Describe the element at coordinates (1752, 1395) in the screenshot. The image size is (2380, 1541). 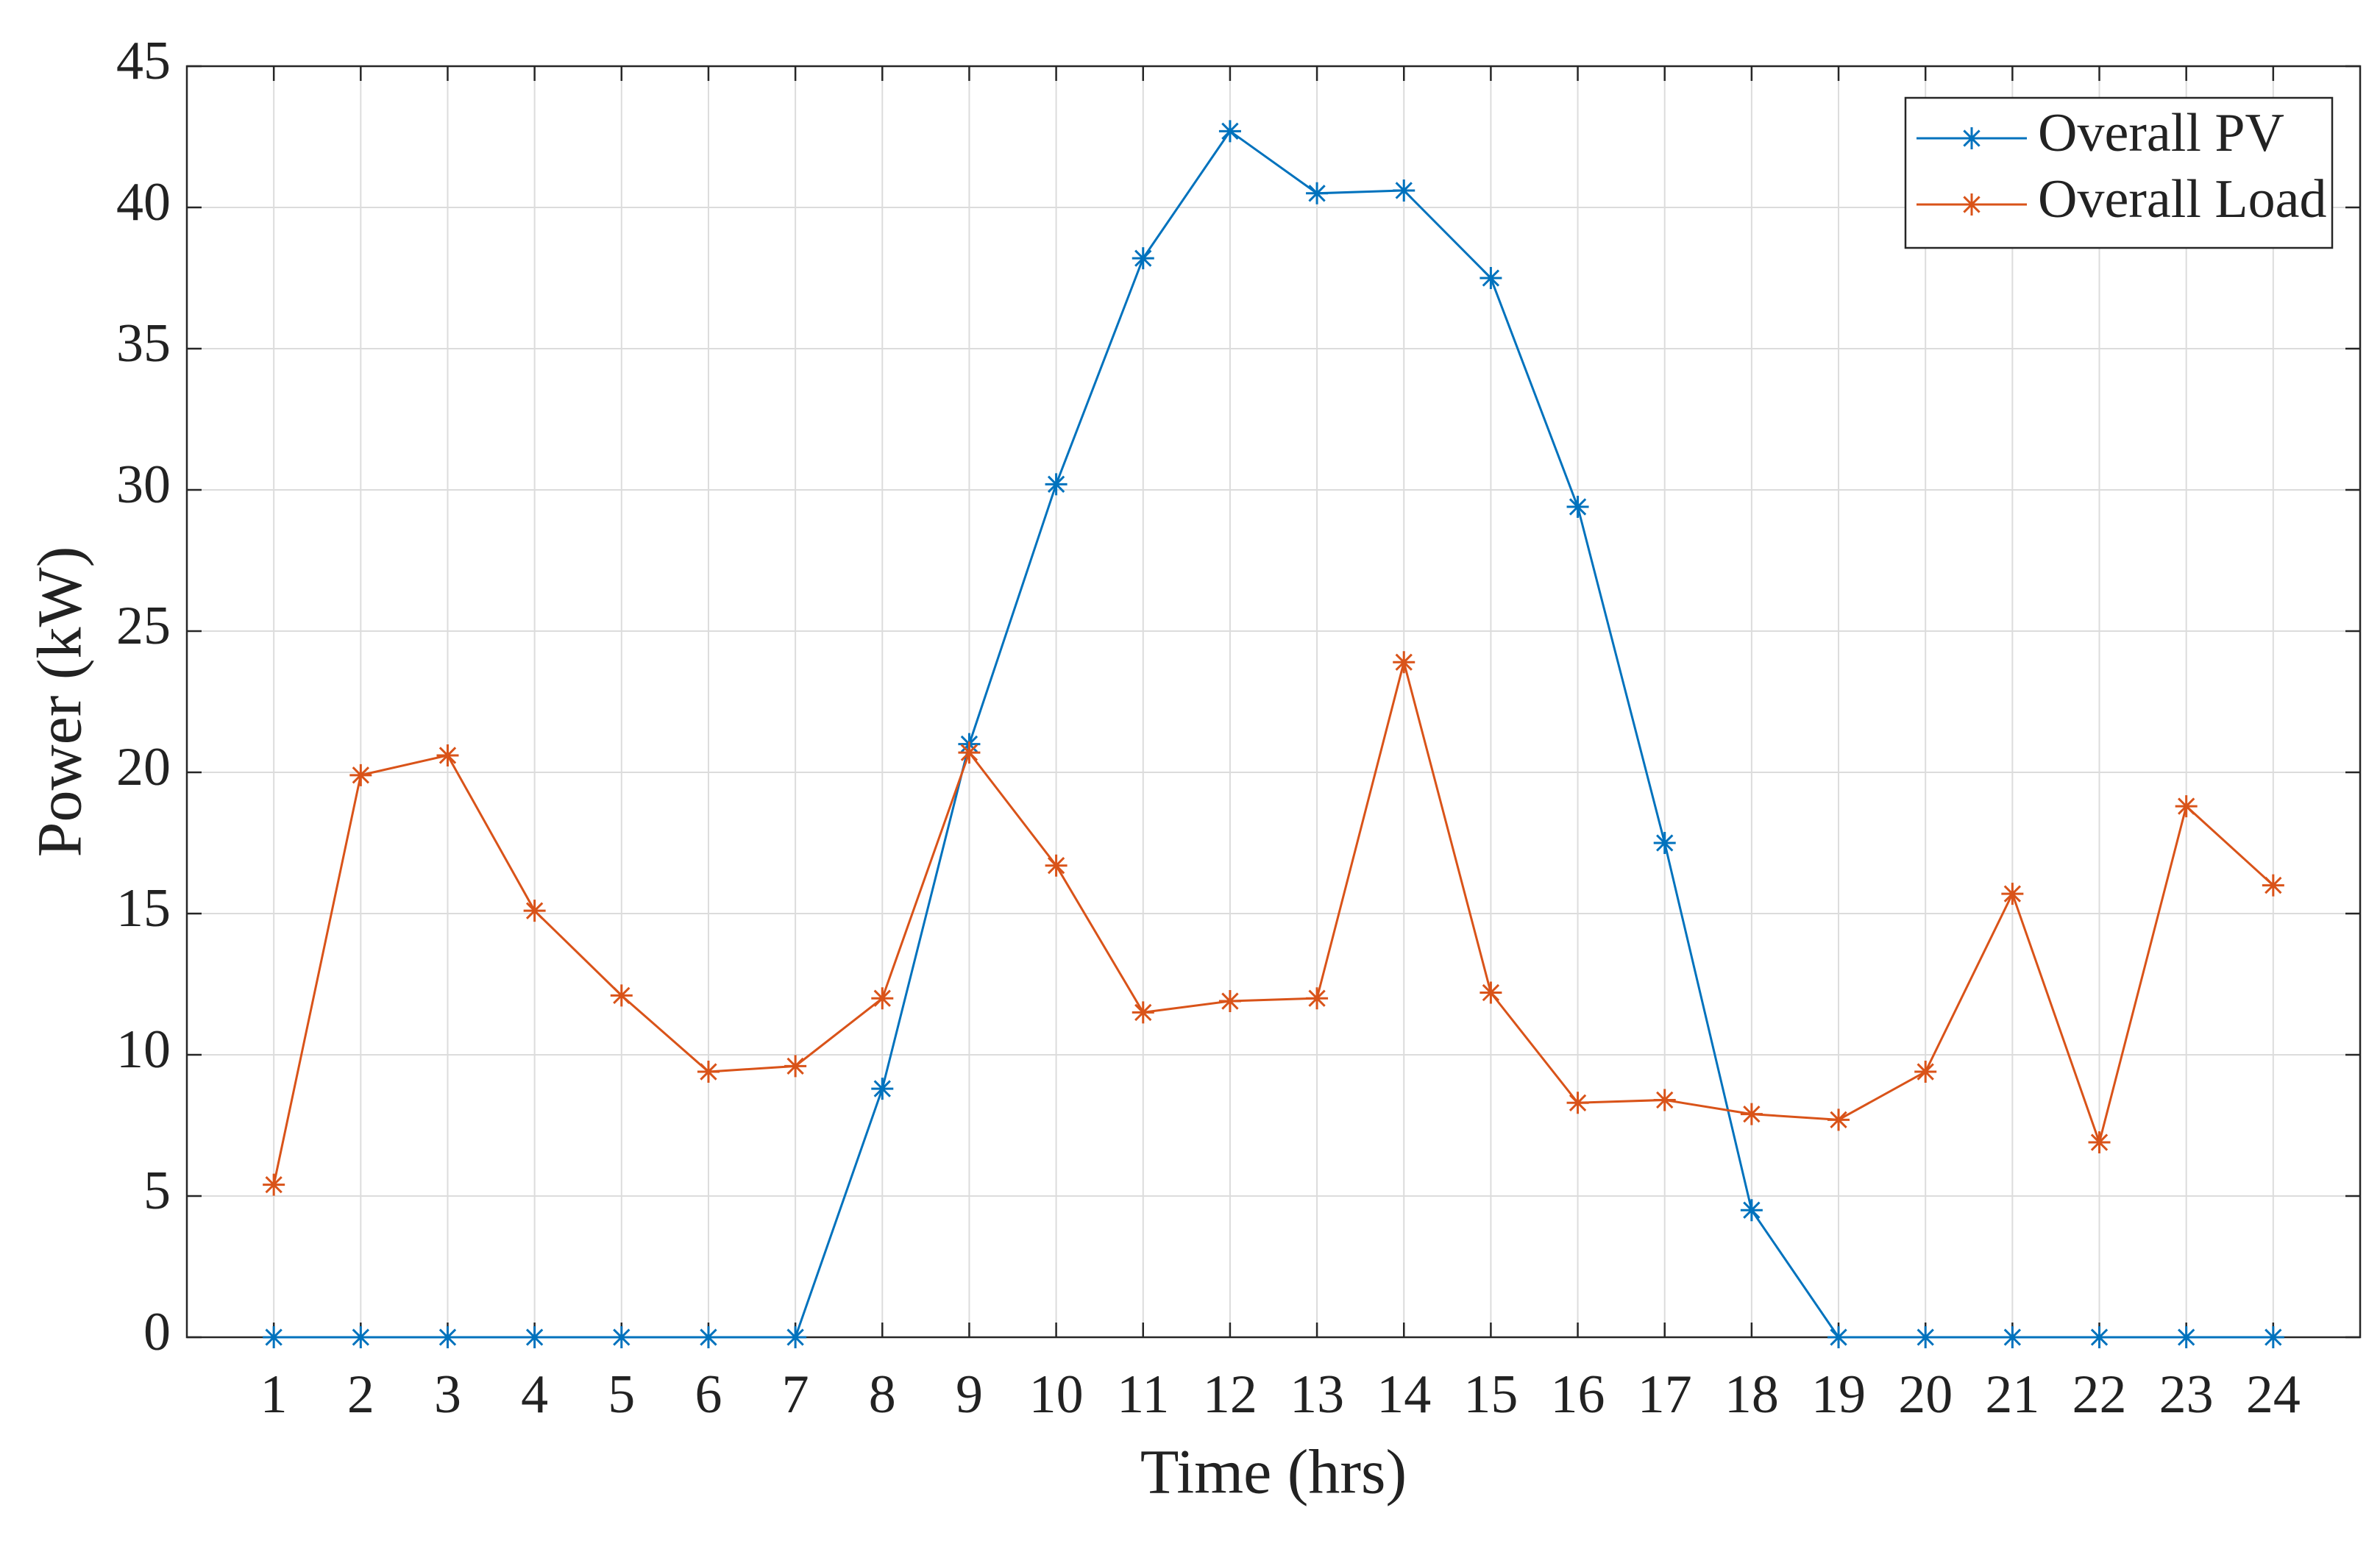
I see `x-tick-label: 18` at that location.